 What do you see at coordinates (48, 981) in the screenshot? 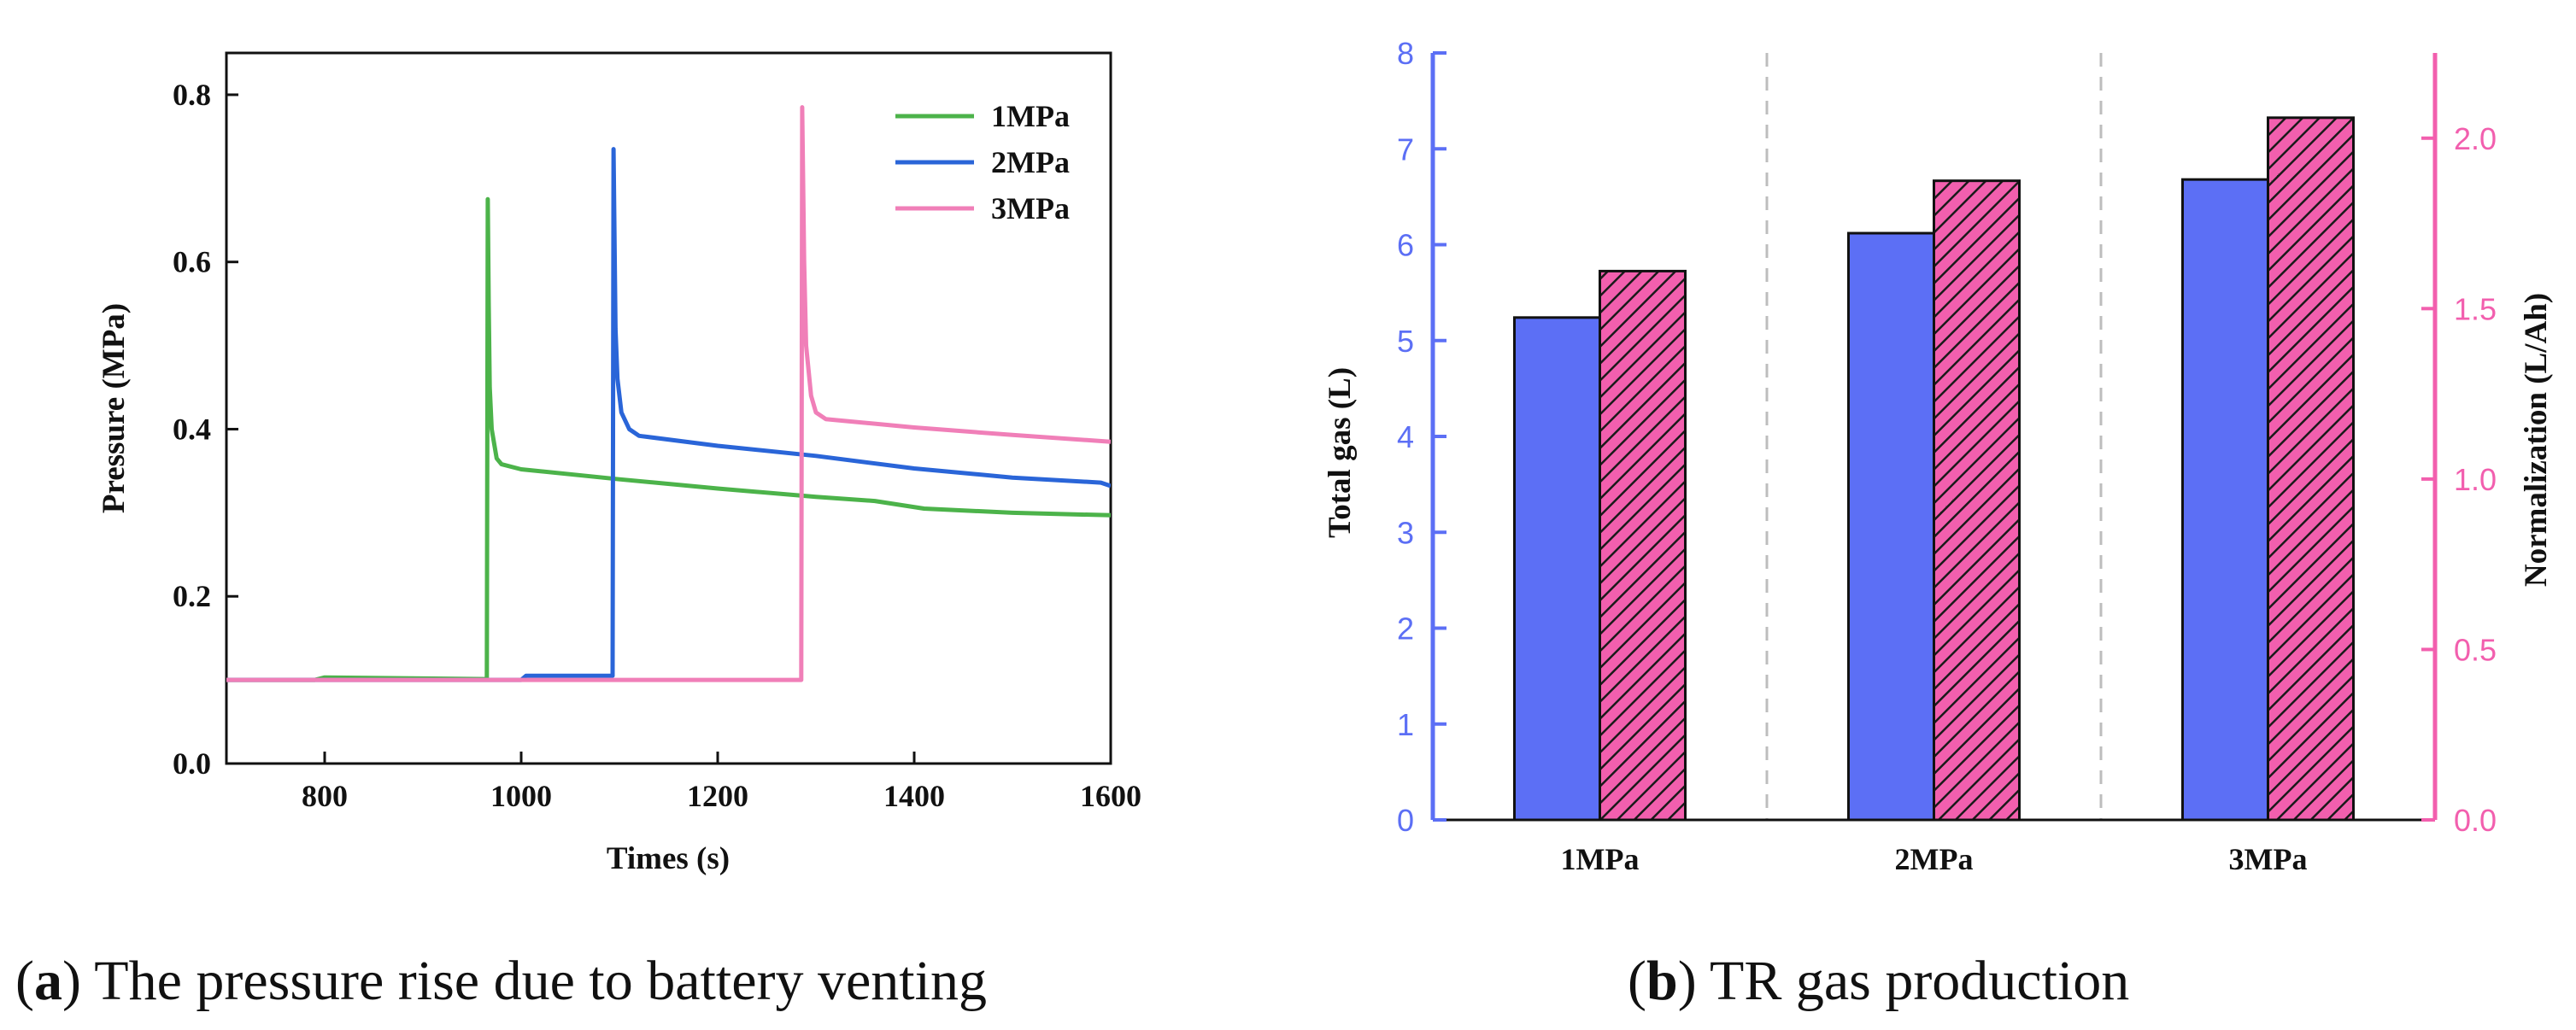
I see `caption-a-letter: a` at bounding box center [48, 981].